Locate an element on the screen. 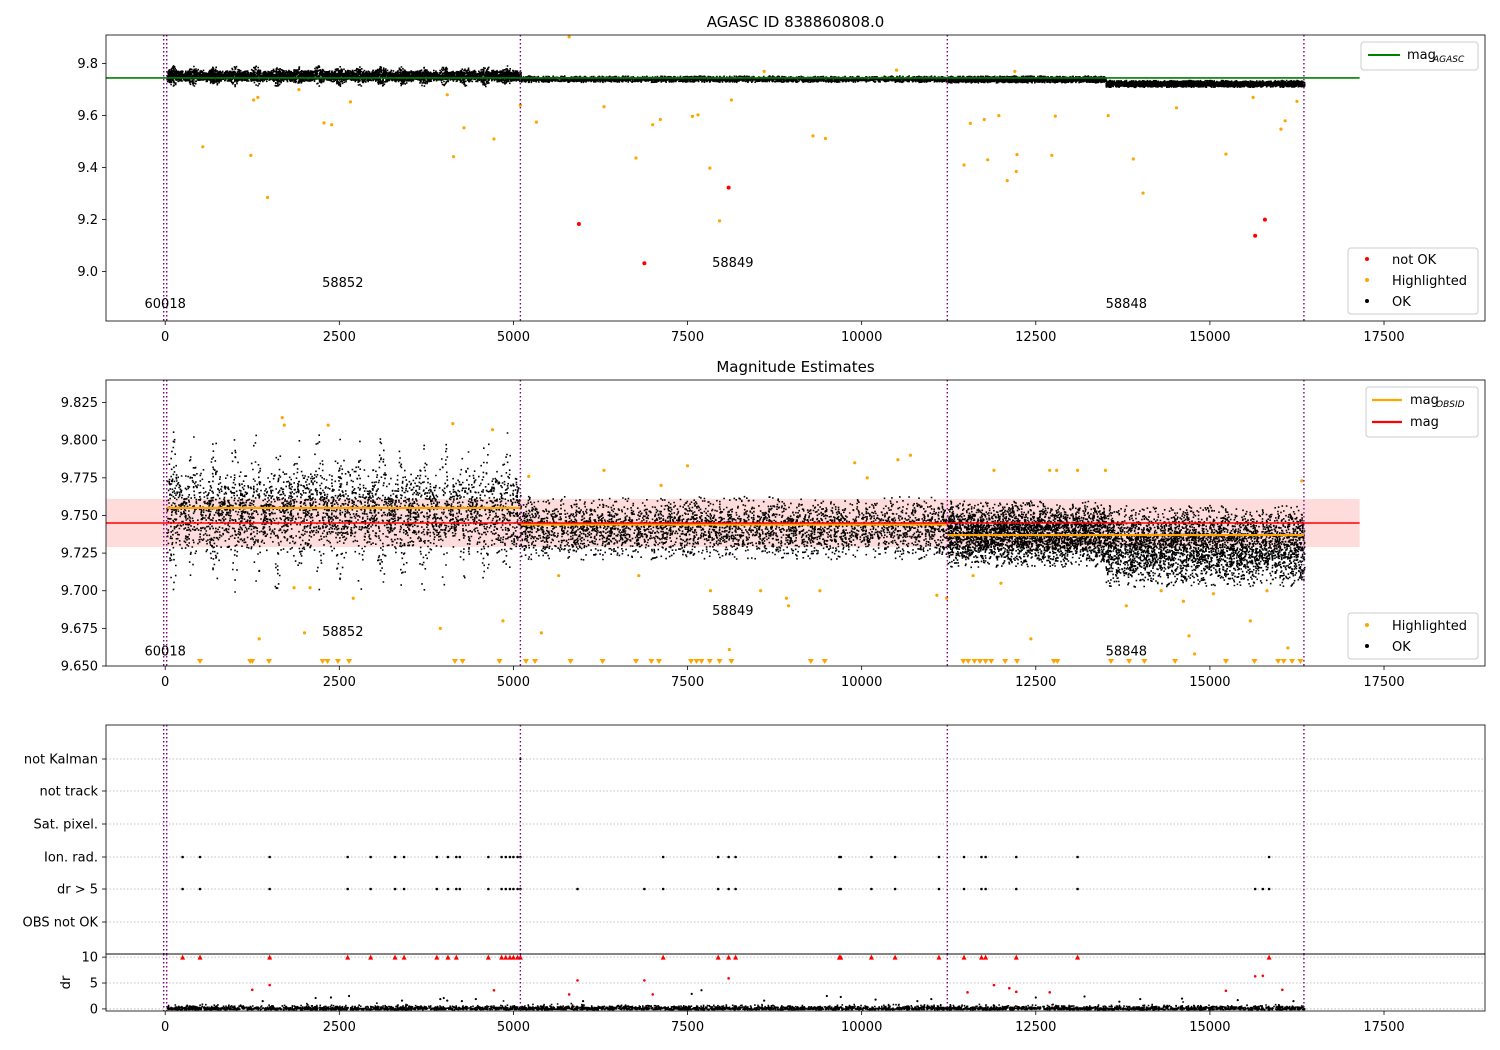 The width and height of the screenshot is (1500, 1050). y-tick-label: 9.825 is located at coordinates (79, 403).